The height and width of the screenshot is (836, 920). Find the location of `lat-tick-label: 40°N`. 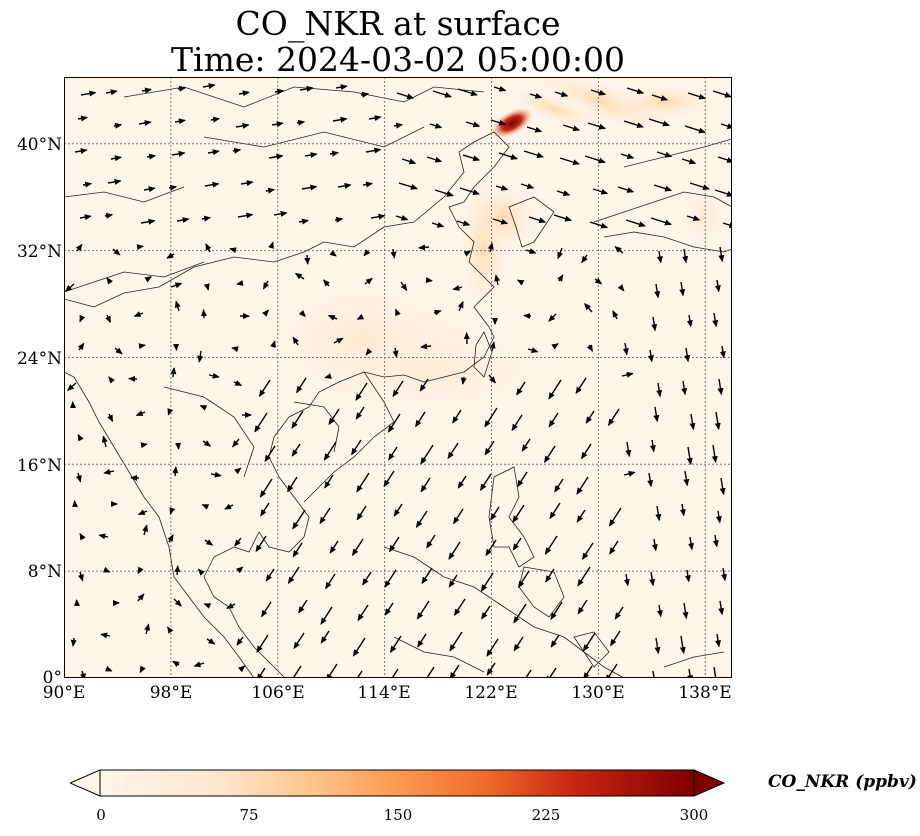

lat-tick-label: 40°N is located at coordinates (39, 145).